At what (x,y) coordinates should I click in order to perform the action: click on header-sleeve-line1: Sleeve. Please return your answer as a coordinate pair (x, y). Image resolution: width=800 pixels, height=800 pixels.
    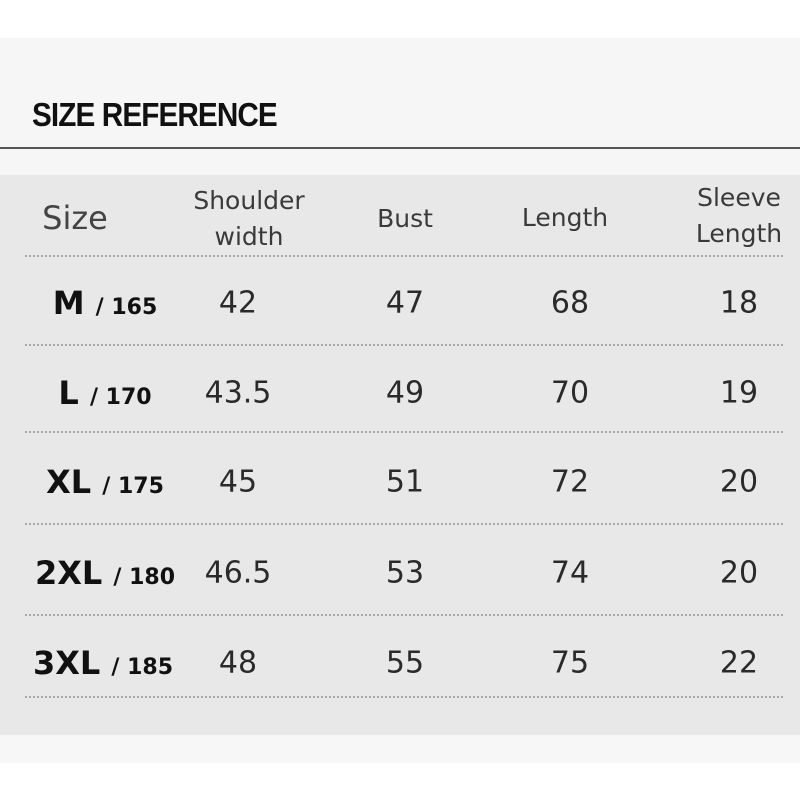
    Looking at the image, I should click on (739, 197).